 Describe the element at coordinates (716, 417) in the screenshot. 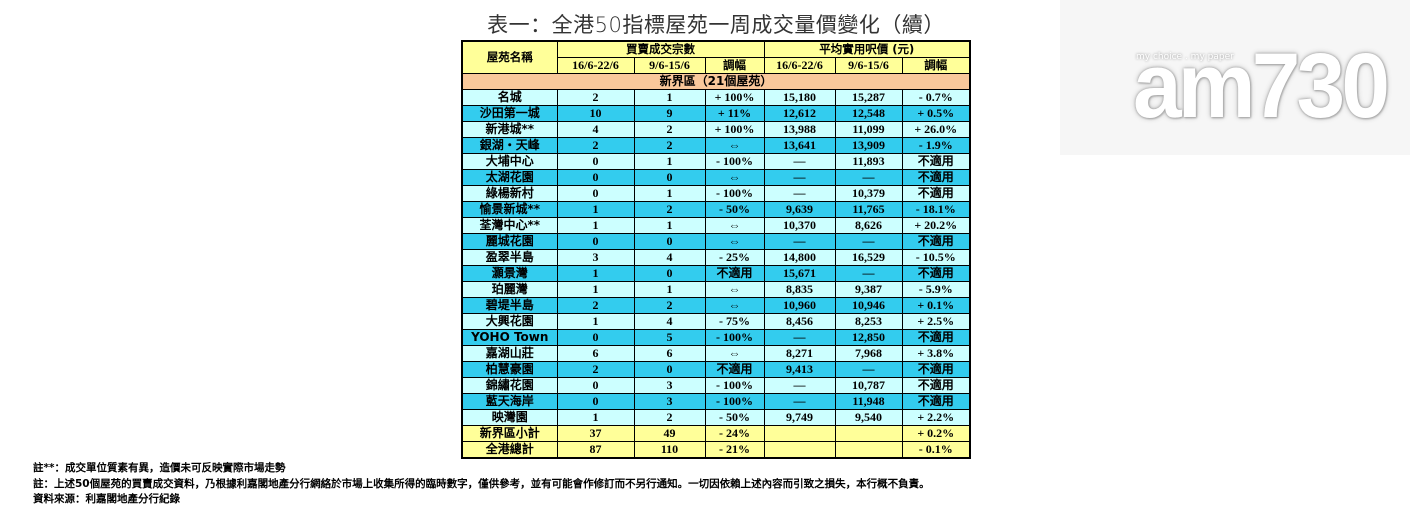

I see `table-row: 映灣園 1 2- 50% 9,749 9,540 + 2.2%` at that location.